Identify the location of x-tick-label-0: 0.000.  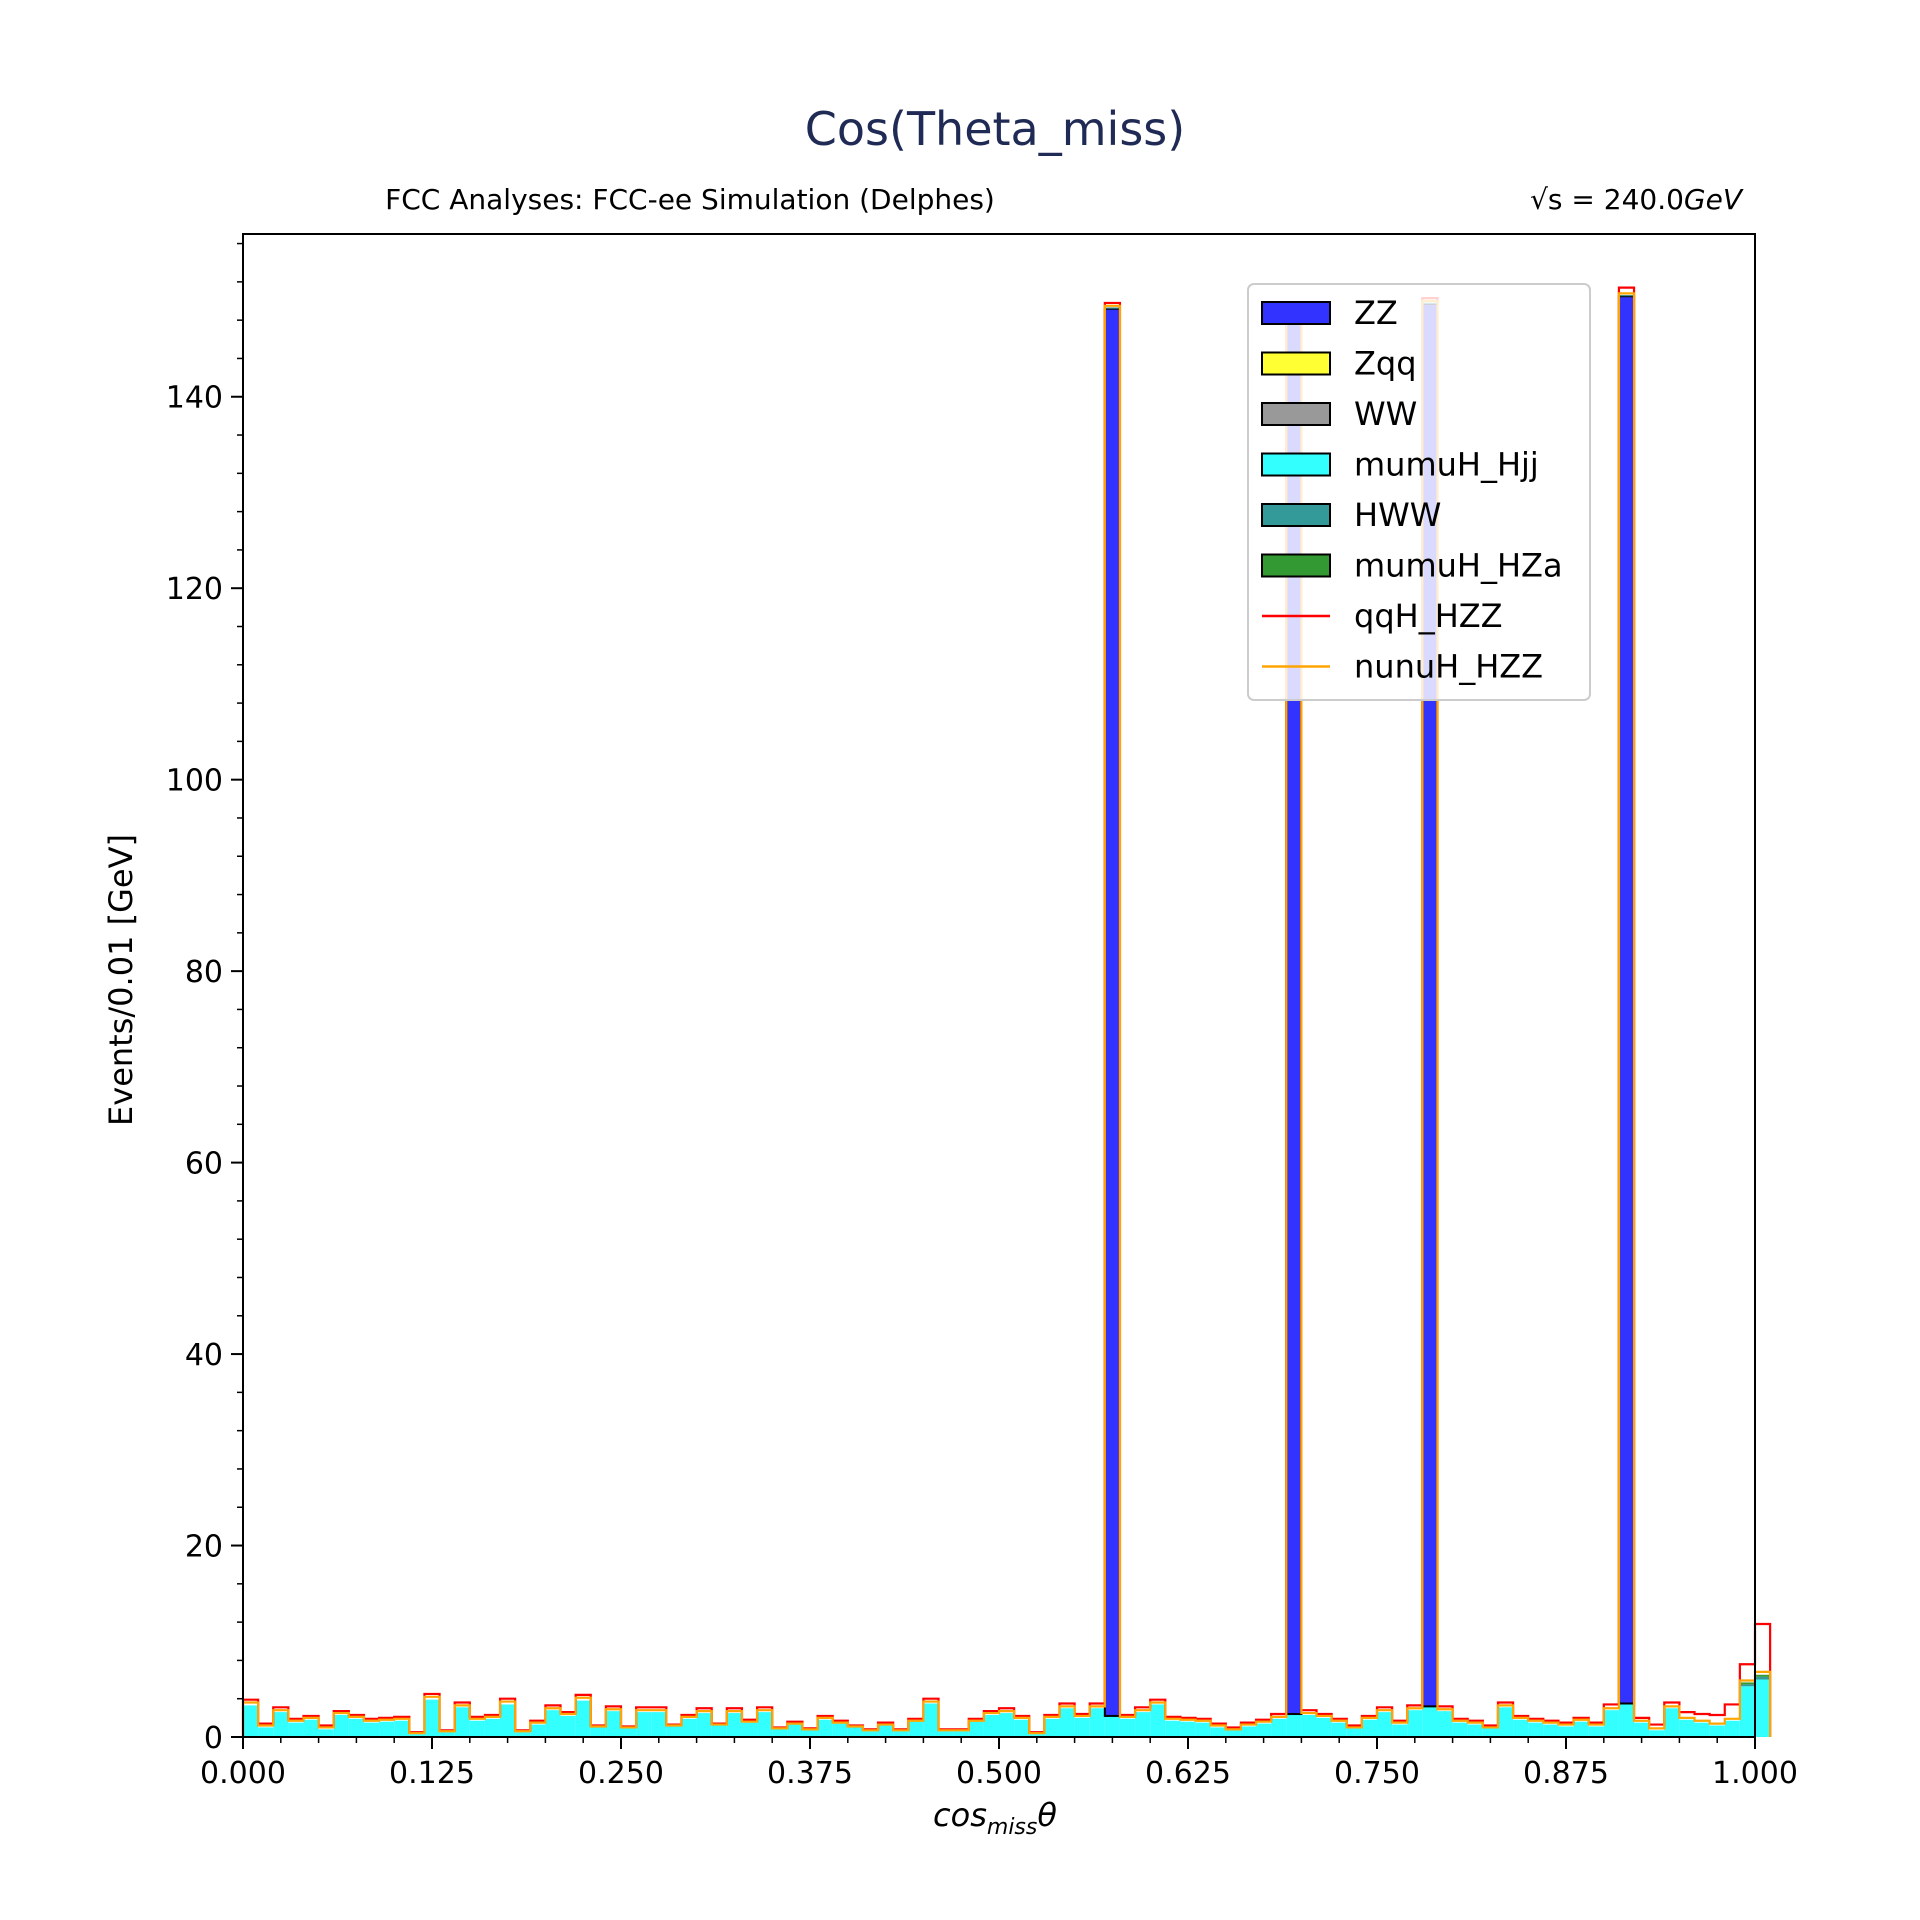
(243, 1773).